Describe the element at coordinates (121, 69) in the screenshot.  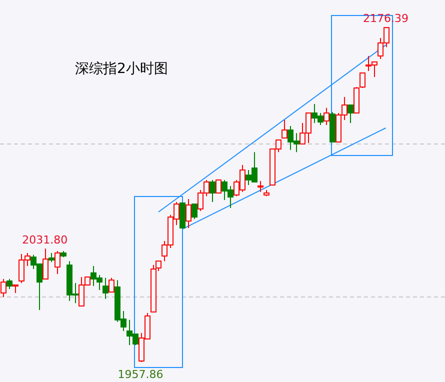
I see `text: 深综指2小时图` at that location.